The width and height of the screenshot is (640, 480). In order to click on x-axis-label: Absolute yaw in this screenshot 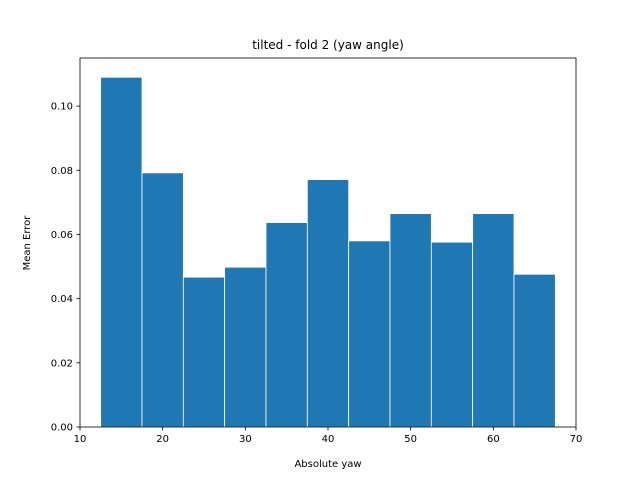, I will do `click(327, 464)`.